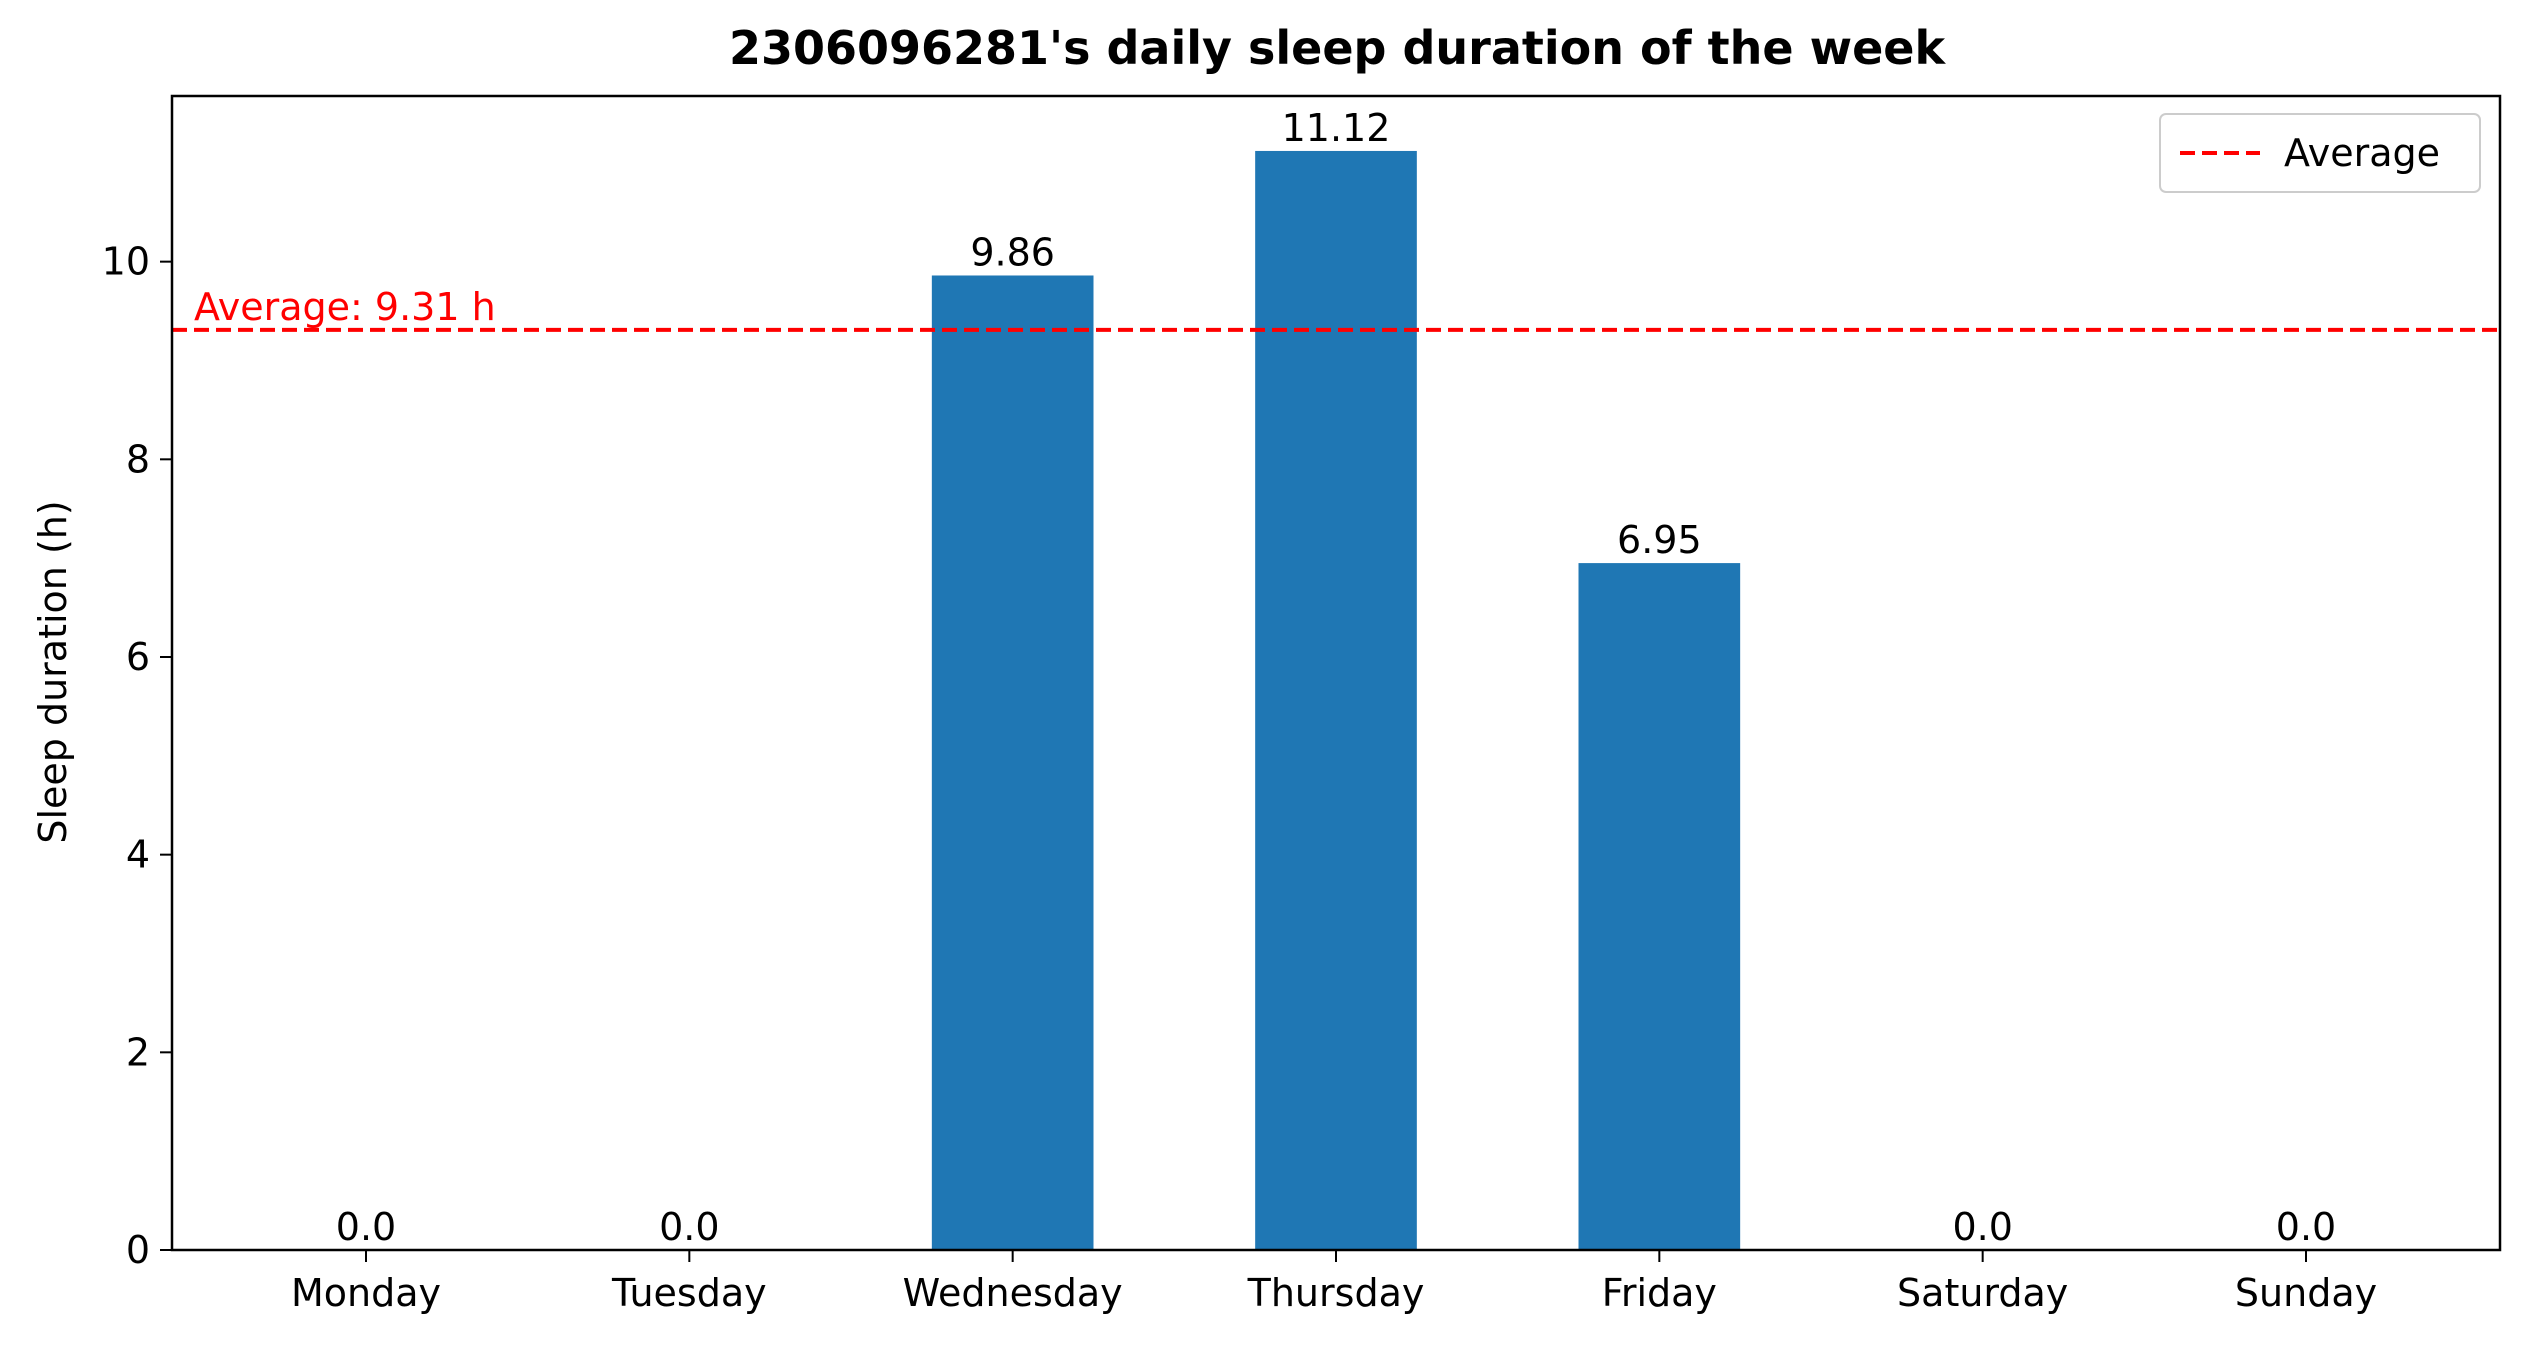 The height and width of the screenshot is (1349, 2525). Describe the element at coordinates (1336, 128) in the screenshot. I see `value-label-thursday: 11.12` at that location.